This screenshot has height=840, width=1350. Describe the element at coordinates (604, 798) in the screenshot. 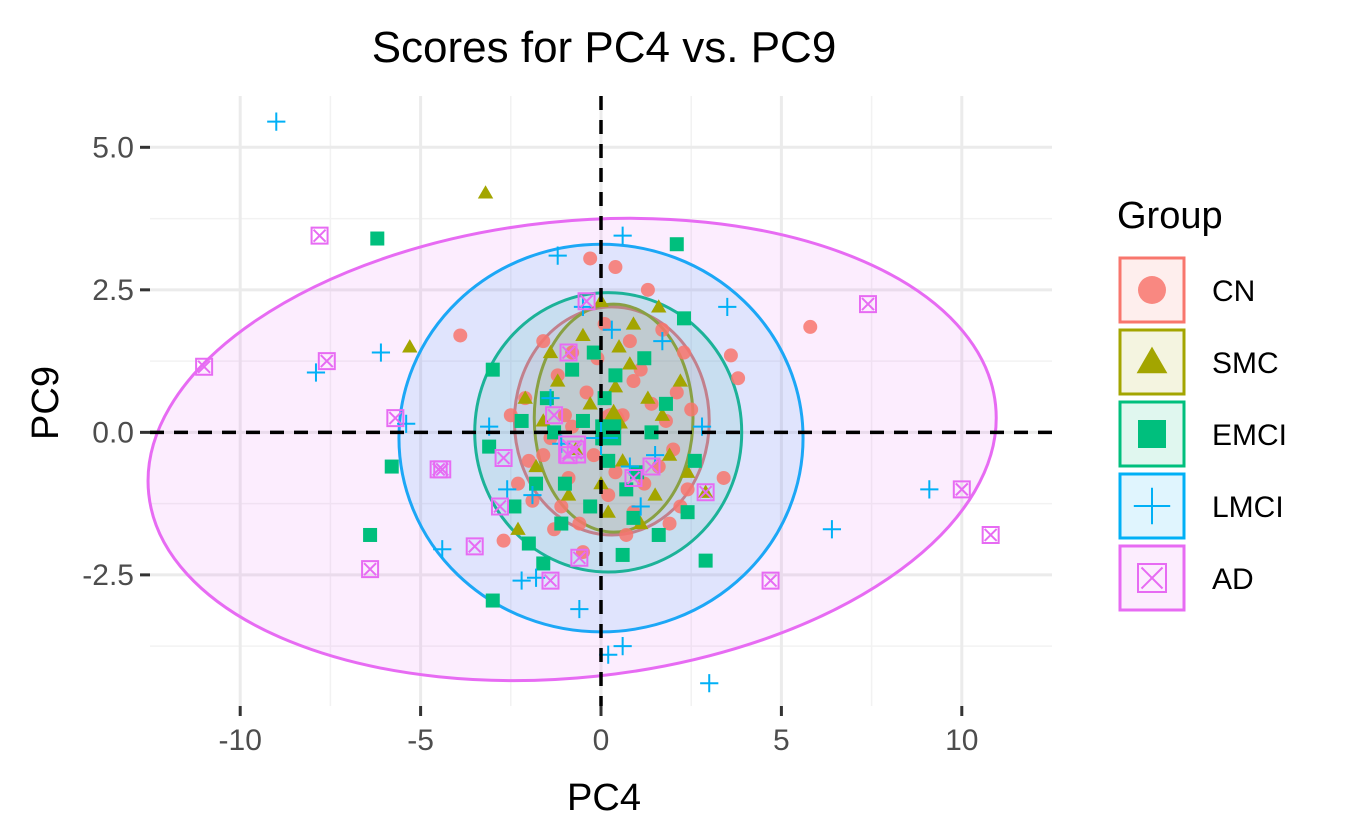

I see `x-axis-title: PC4` at that location.